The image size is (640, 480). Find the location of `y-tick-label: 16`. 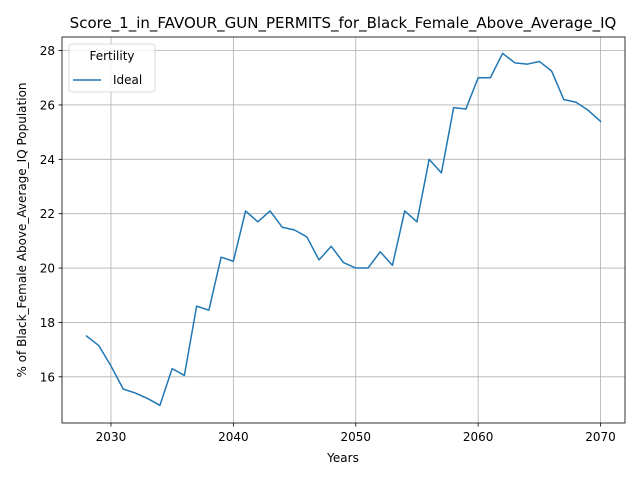

y-tick-label: 16 is located at coordinates (47, 377).